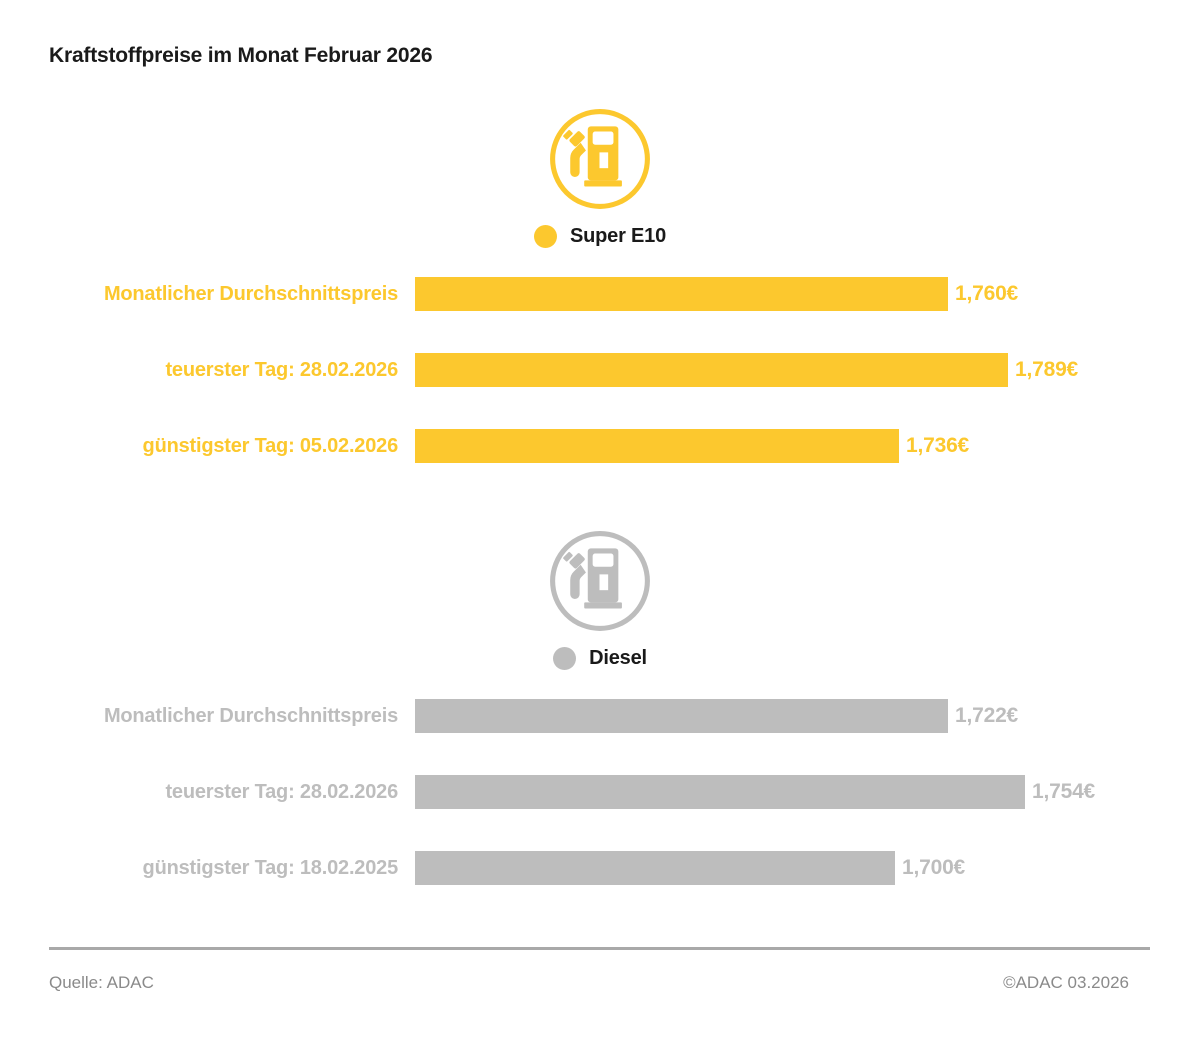 This screenshot has height=1064, width=1200. I want to click on bar-value: 1,789€, so click(1047, 369).